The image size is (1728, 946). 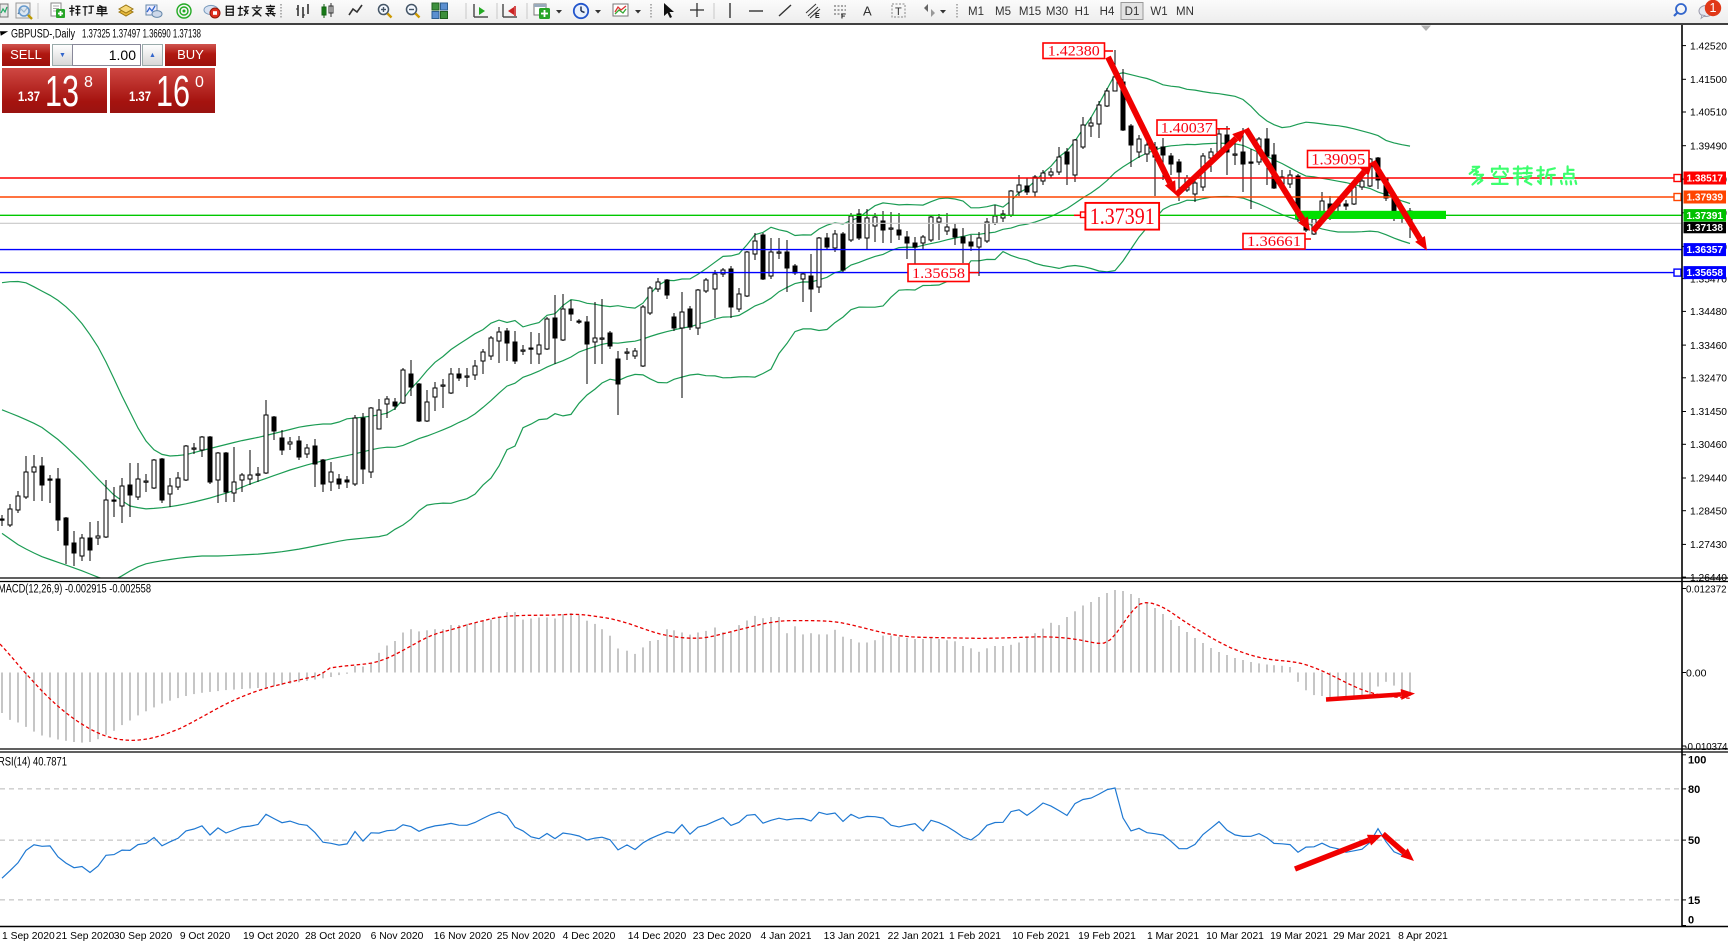 What do you see at coordinates (1705, 198) in the screenshot?
I see `svg-text: 1.37939` at bounding box center [1705, 198].